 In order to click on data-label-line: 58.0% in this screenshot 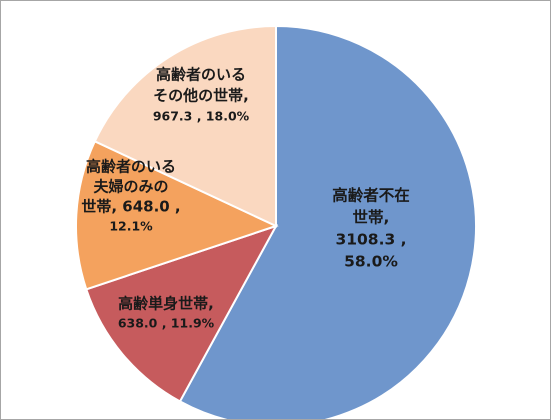, I will do `click(371, 262)`.